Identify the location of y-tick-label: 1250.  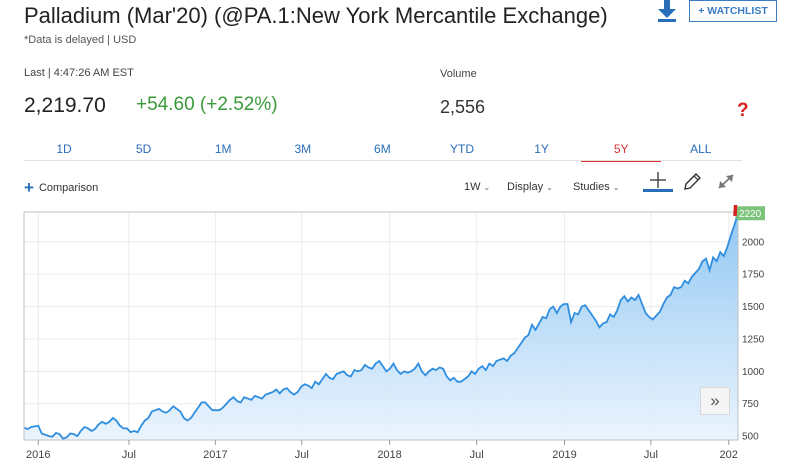
(753, 339).